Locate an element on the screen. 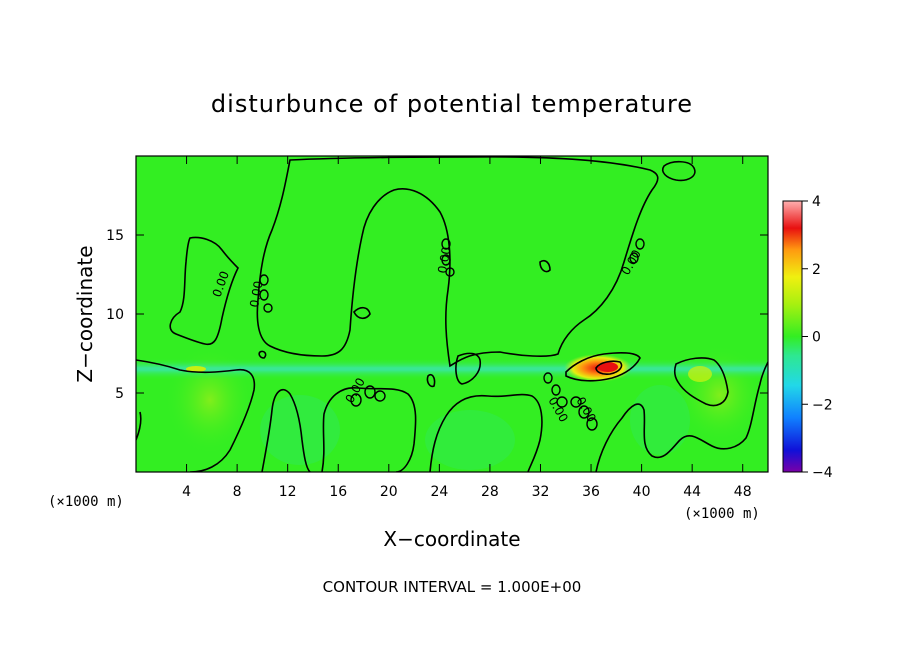 This screenshot has width=904, height=654. x-tick-label: 40 is located at coordinates (642, 492).